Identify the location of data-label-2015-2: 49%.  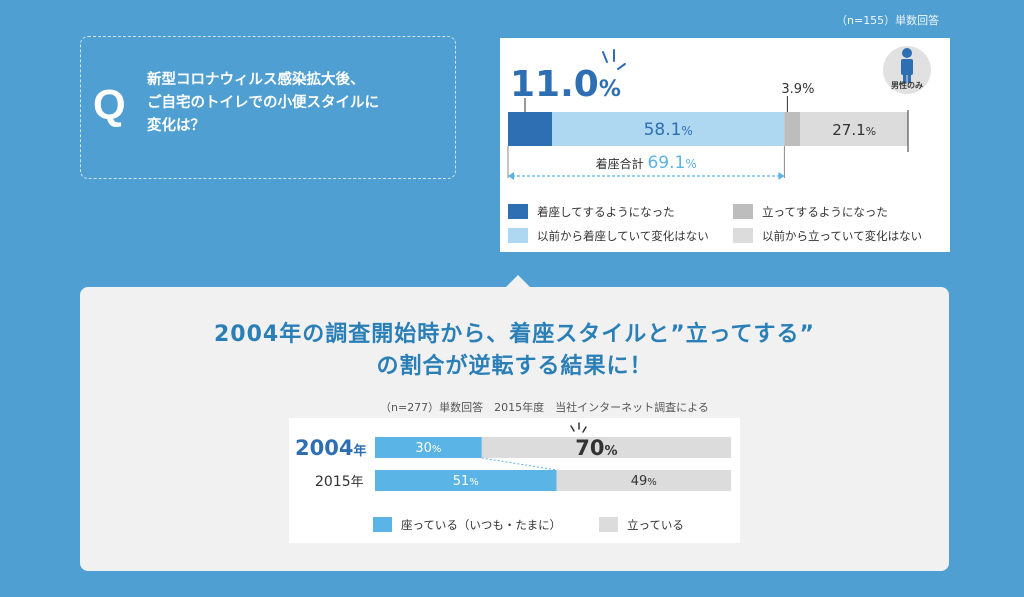
(644, 481).